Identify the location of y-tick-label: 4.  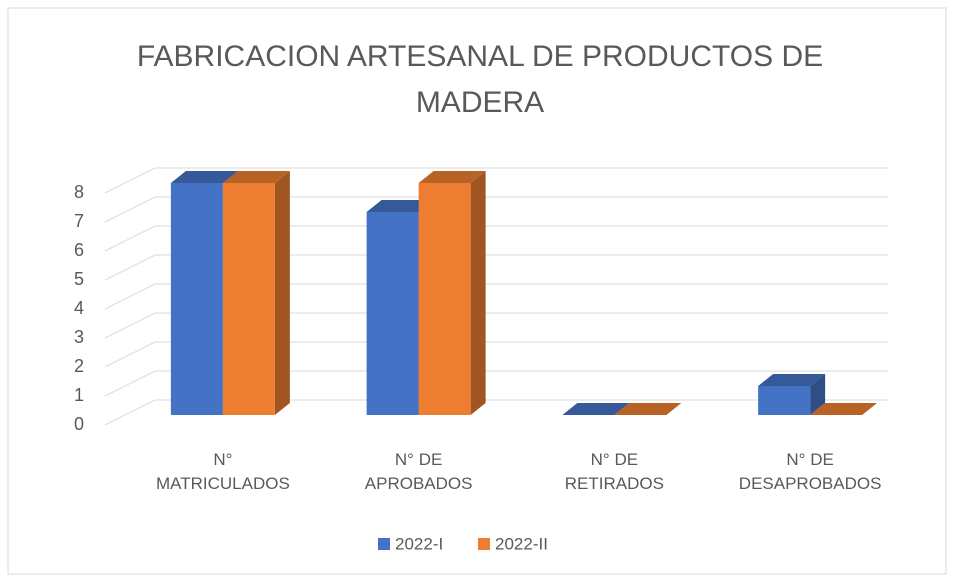
(79, 308).